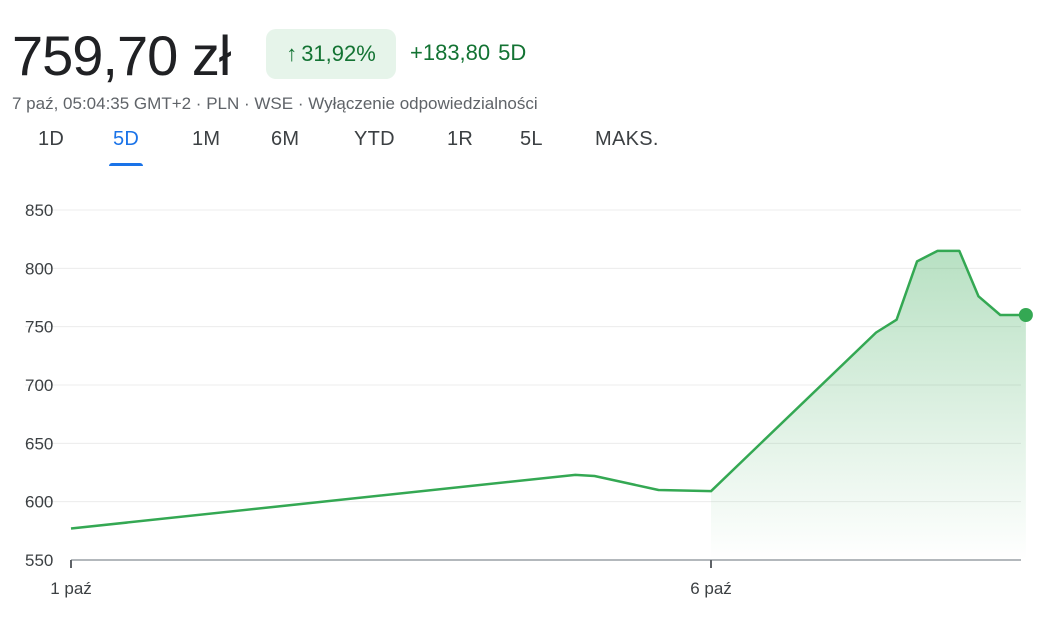  What do you see at coordinates (512, 52) in the screenshot?
I see `change-period: 5D` at bounding box center [512, 52].